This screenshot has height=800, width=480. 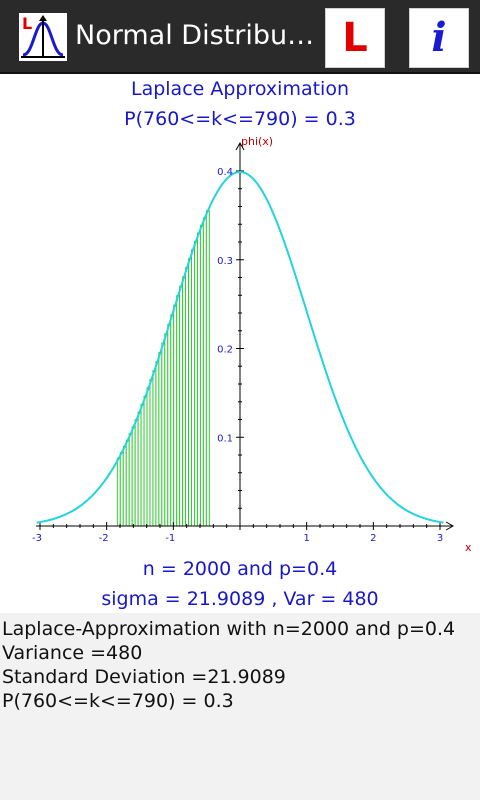 What do you see at coordinates (225, 261) in the screenshot?
I see `y-tick-label: 0.3` at bounding box center [225, 261].